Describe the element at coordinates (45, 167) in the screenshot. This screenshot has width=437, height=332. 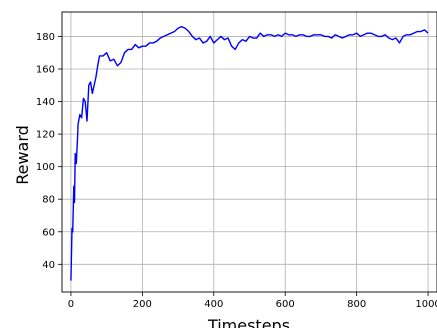
I see `y-tick-label: 100` at that location.